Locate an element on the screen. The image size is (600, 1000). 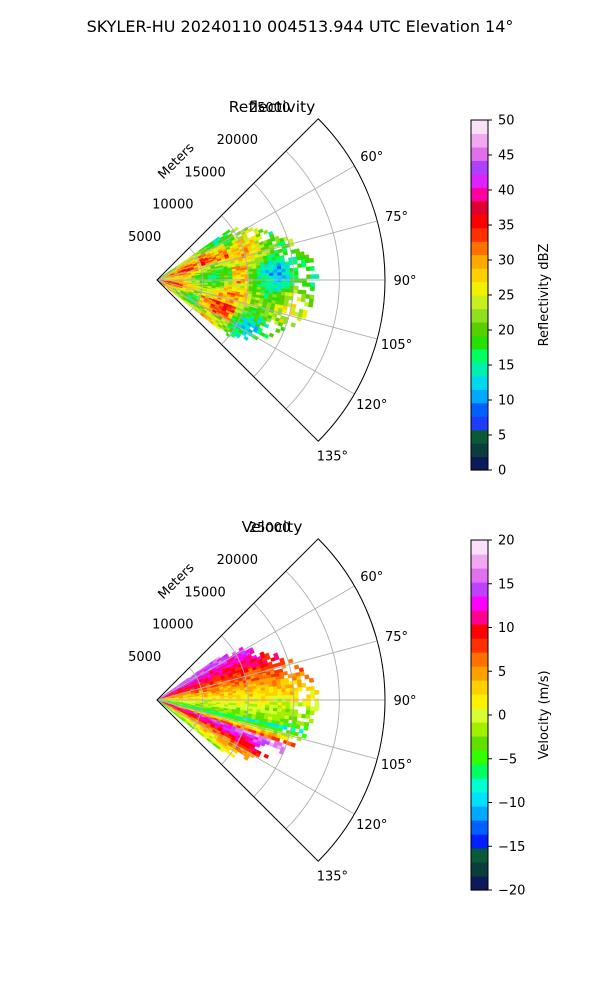
colorbar-tick-label: 25 is located at coordinates (506, 296).